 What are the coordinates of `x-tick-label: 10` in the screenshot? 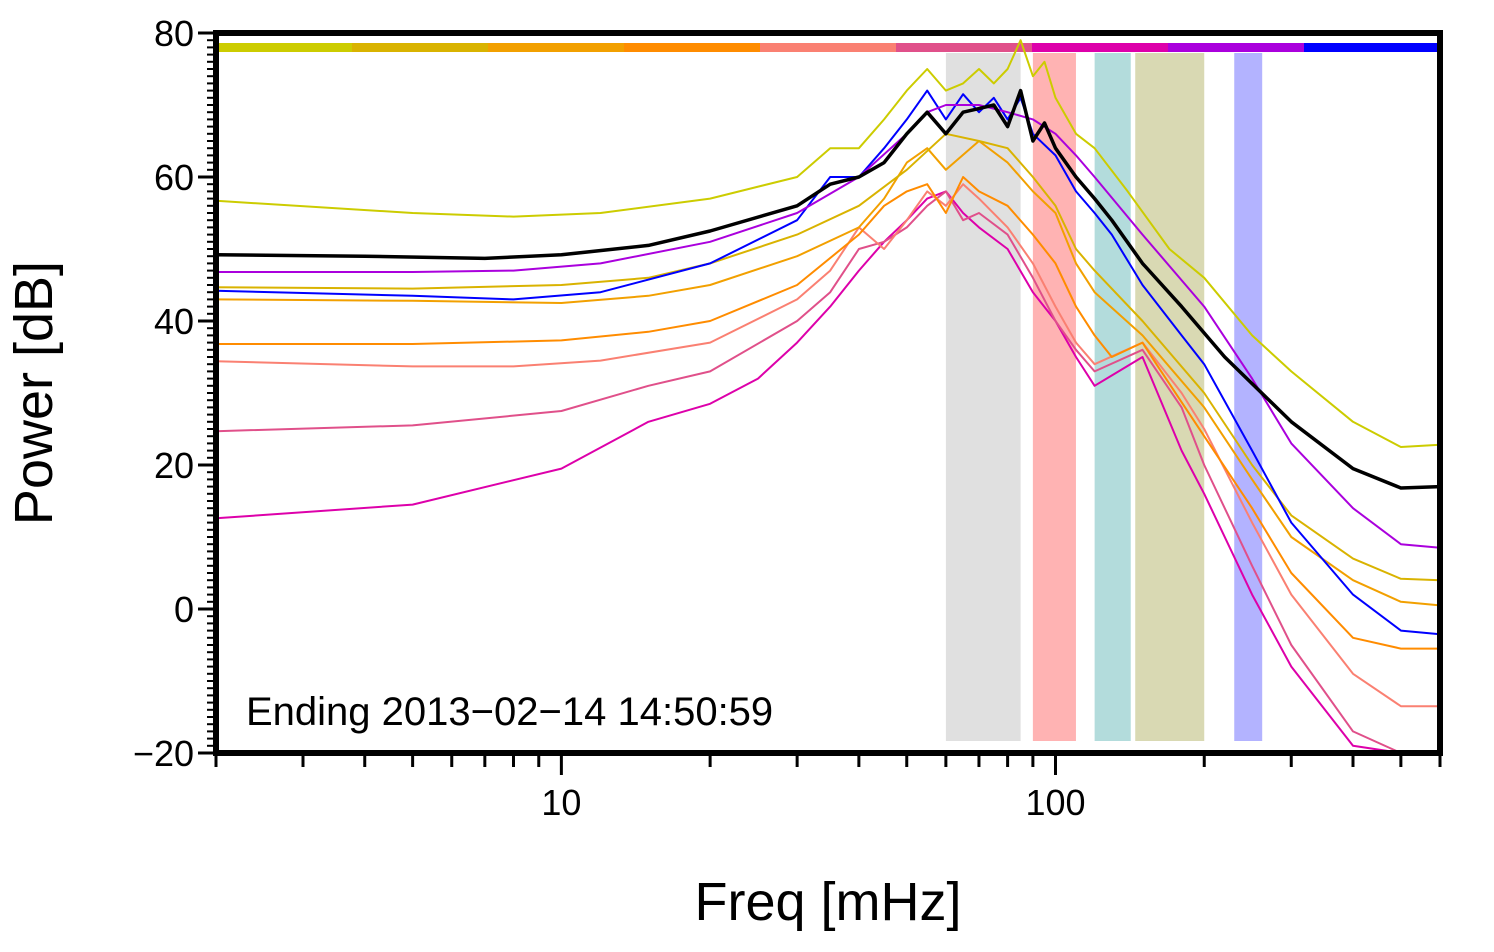 It's located at (561, 802).